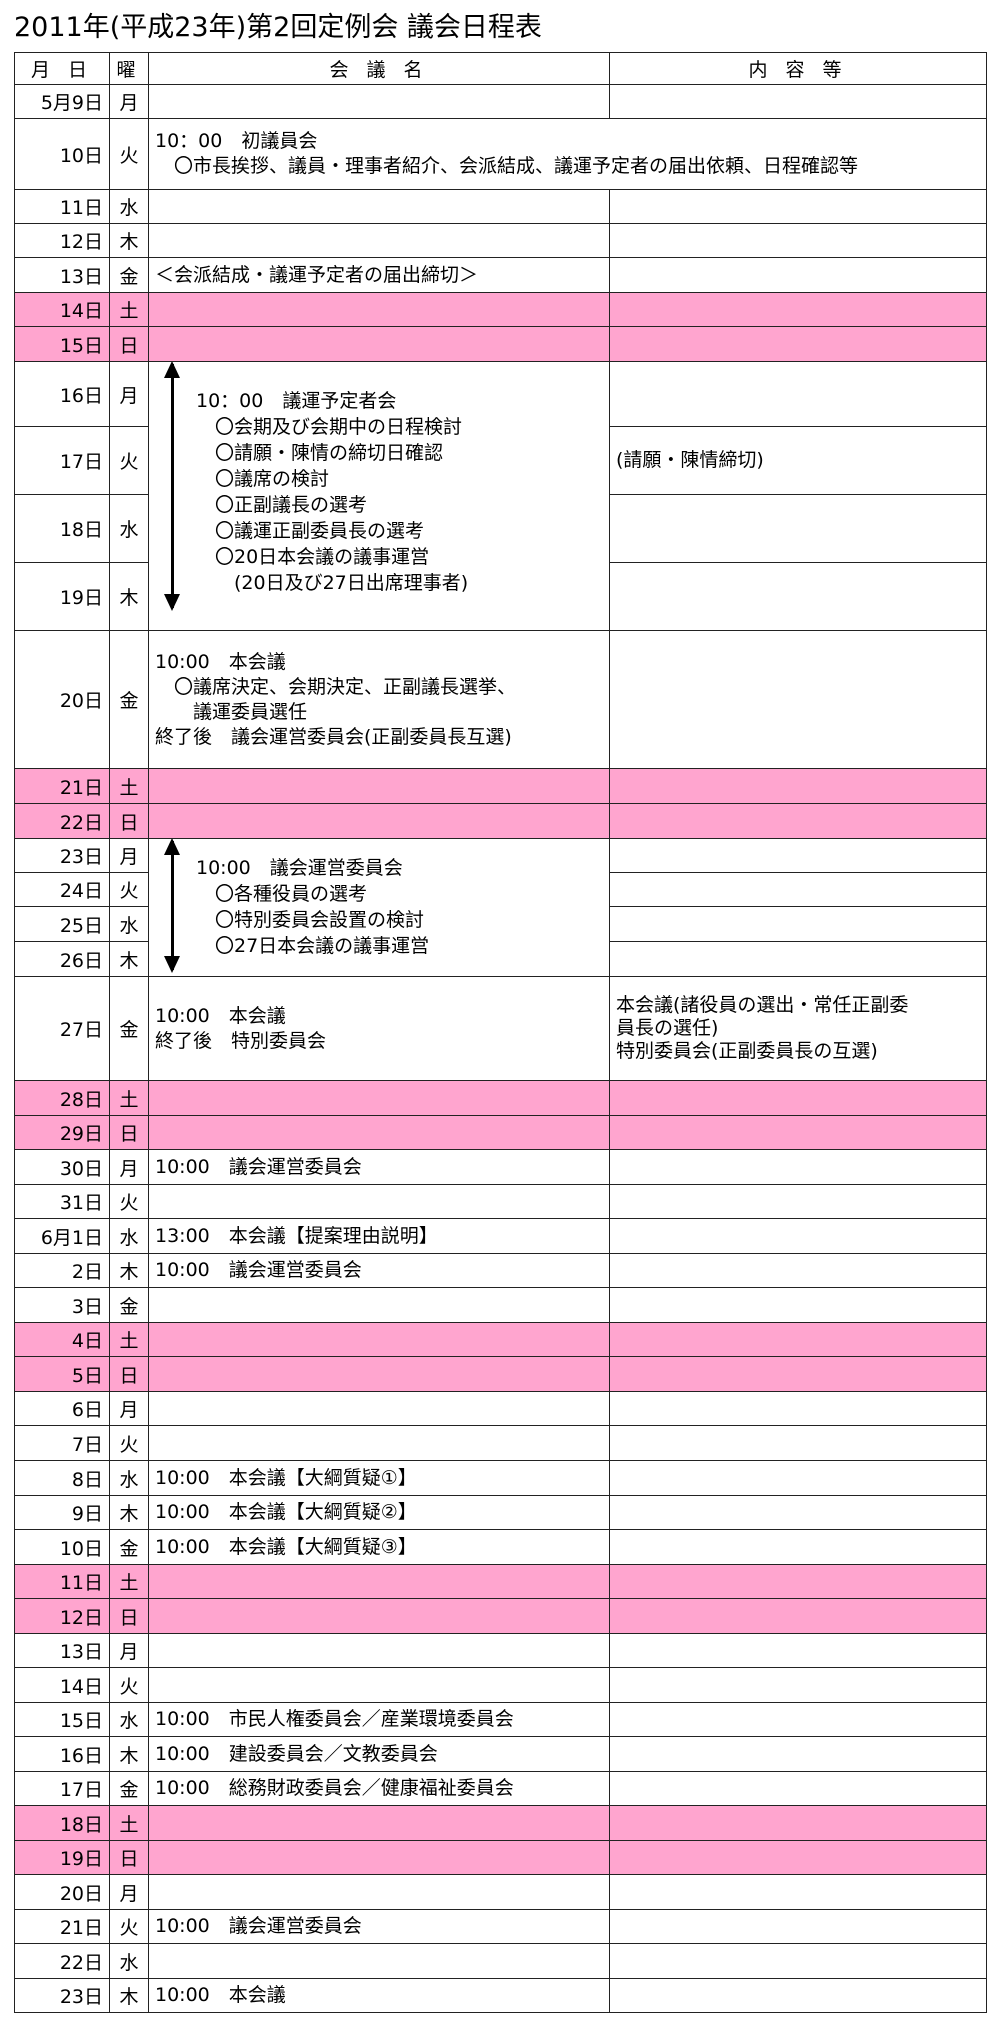 The width and height of the screenshot is (1000, 2043). I want to click on meeting-line: 10:00 市民人権委員会／産業環境委員会, so click(334, 1719).